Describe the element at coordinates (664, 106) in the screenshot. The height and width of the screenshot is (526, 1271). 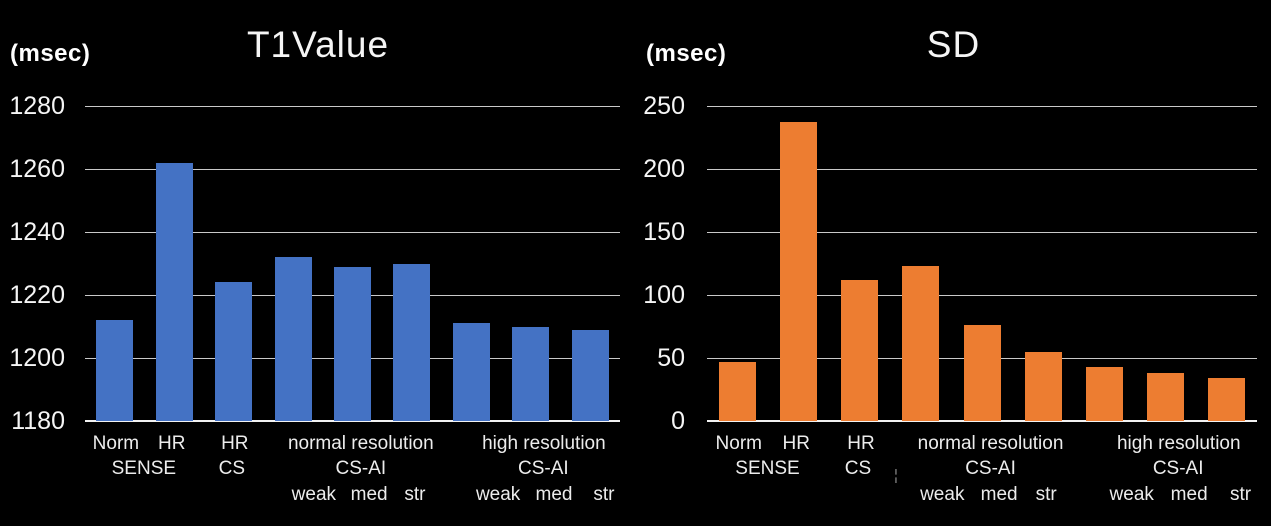
I see `y-tick-label-250: 250` at that location.